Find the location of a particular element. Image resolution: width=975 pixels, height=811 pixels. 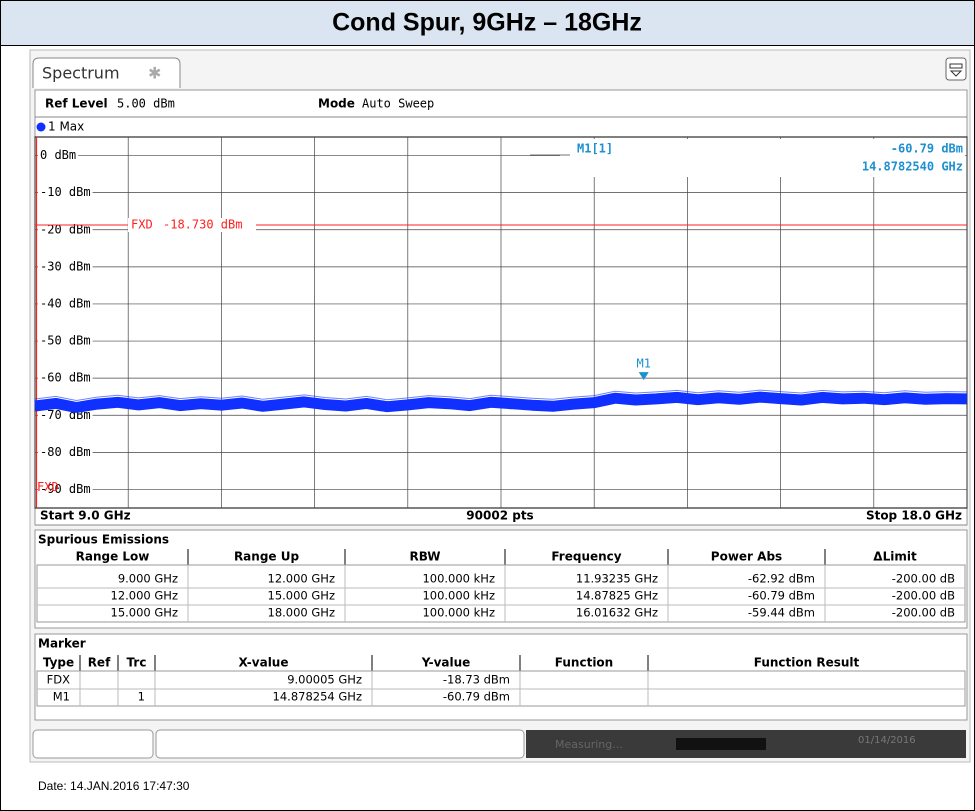

x-start: Start 9.0 GHz is located at coordinates (85, 516).